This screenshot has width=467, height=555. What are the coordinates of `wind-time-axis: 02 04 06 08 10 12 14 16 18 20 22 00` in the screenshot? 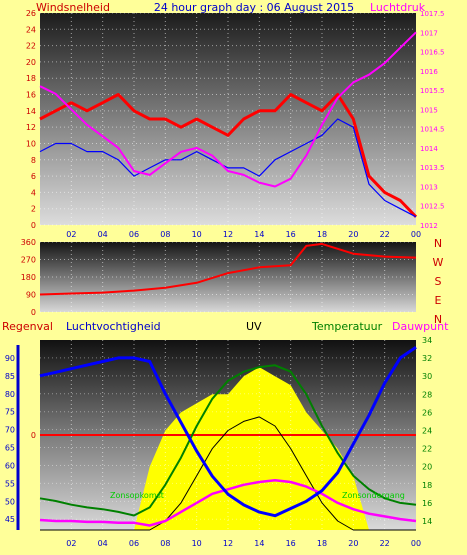 It's located at (243, 234).